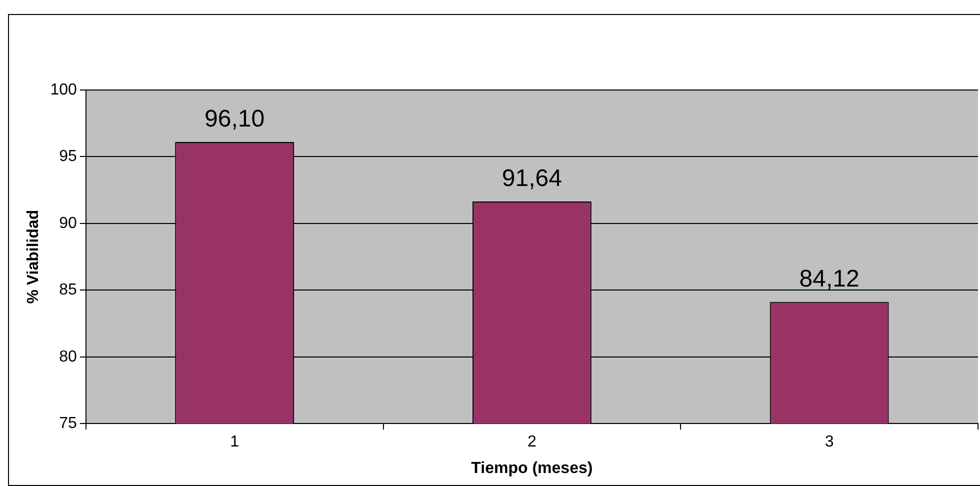 The height and width of the screenshot is (486, 980). Describe the element at coordinates (68, 423) in the screenshot. I see `y-tick-label: 75` at that location.